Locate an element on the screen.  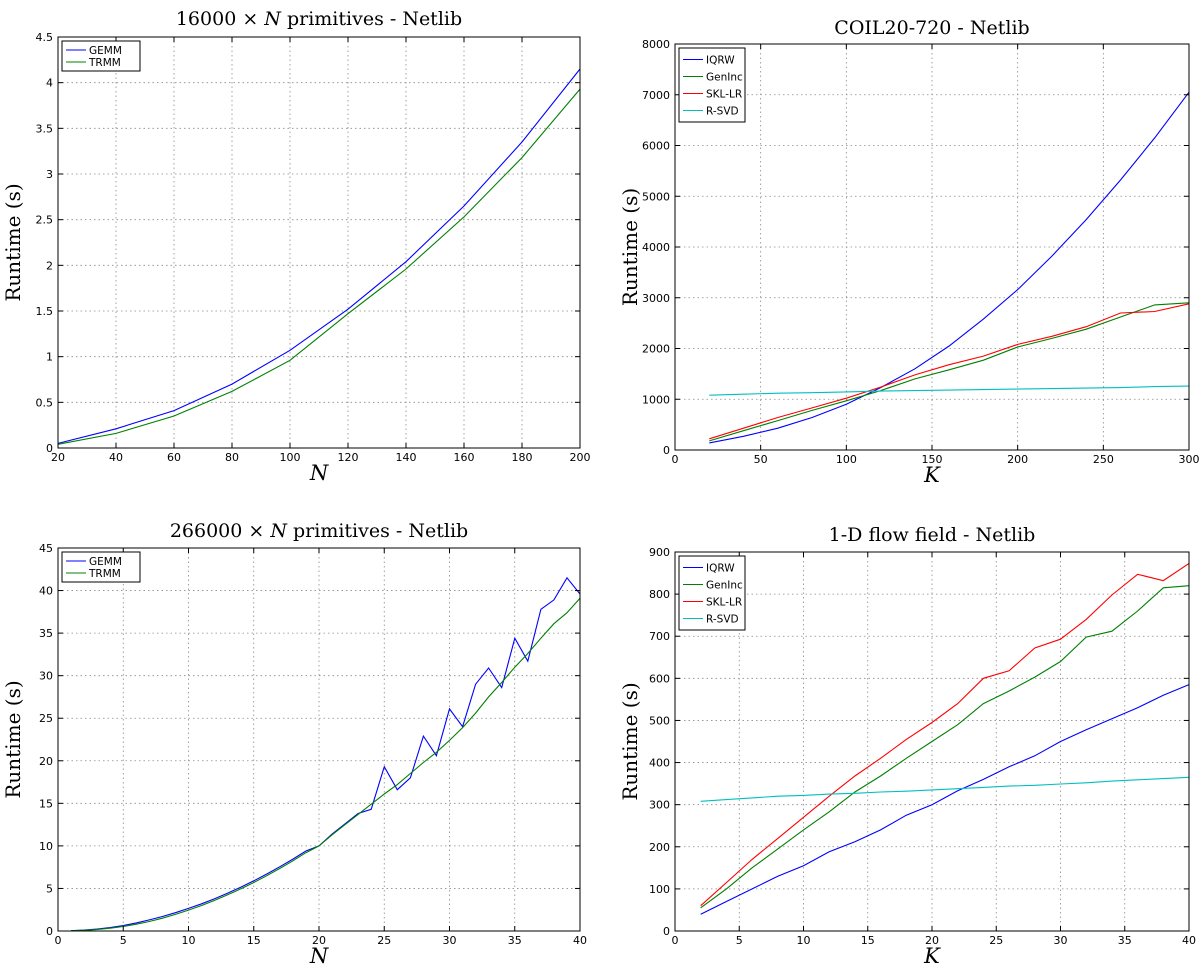
x-tick-label: 140 is located at coordinates (406, 457).